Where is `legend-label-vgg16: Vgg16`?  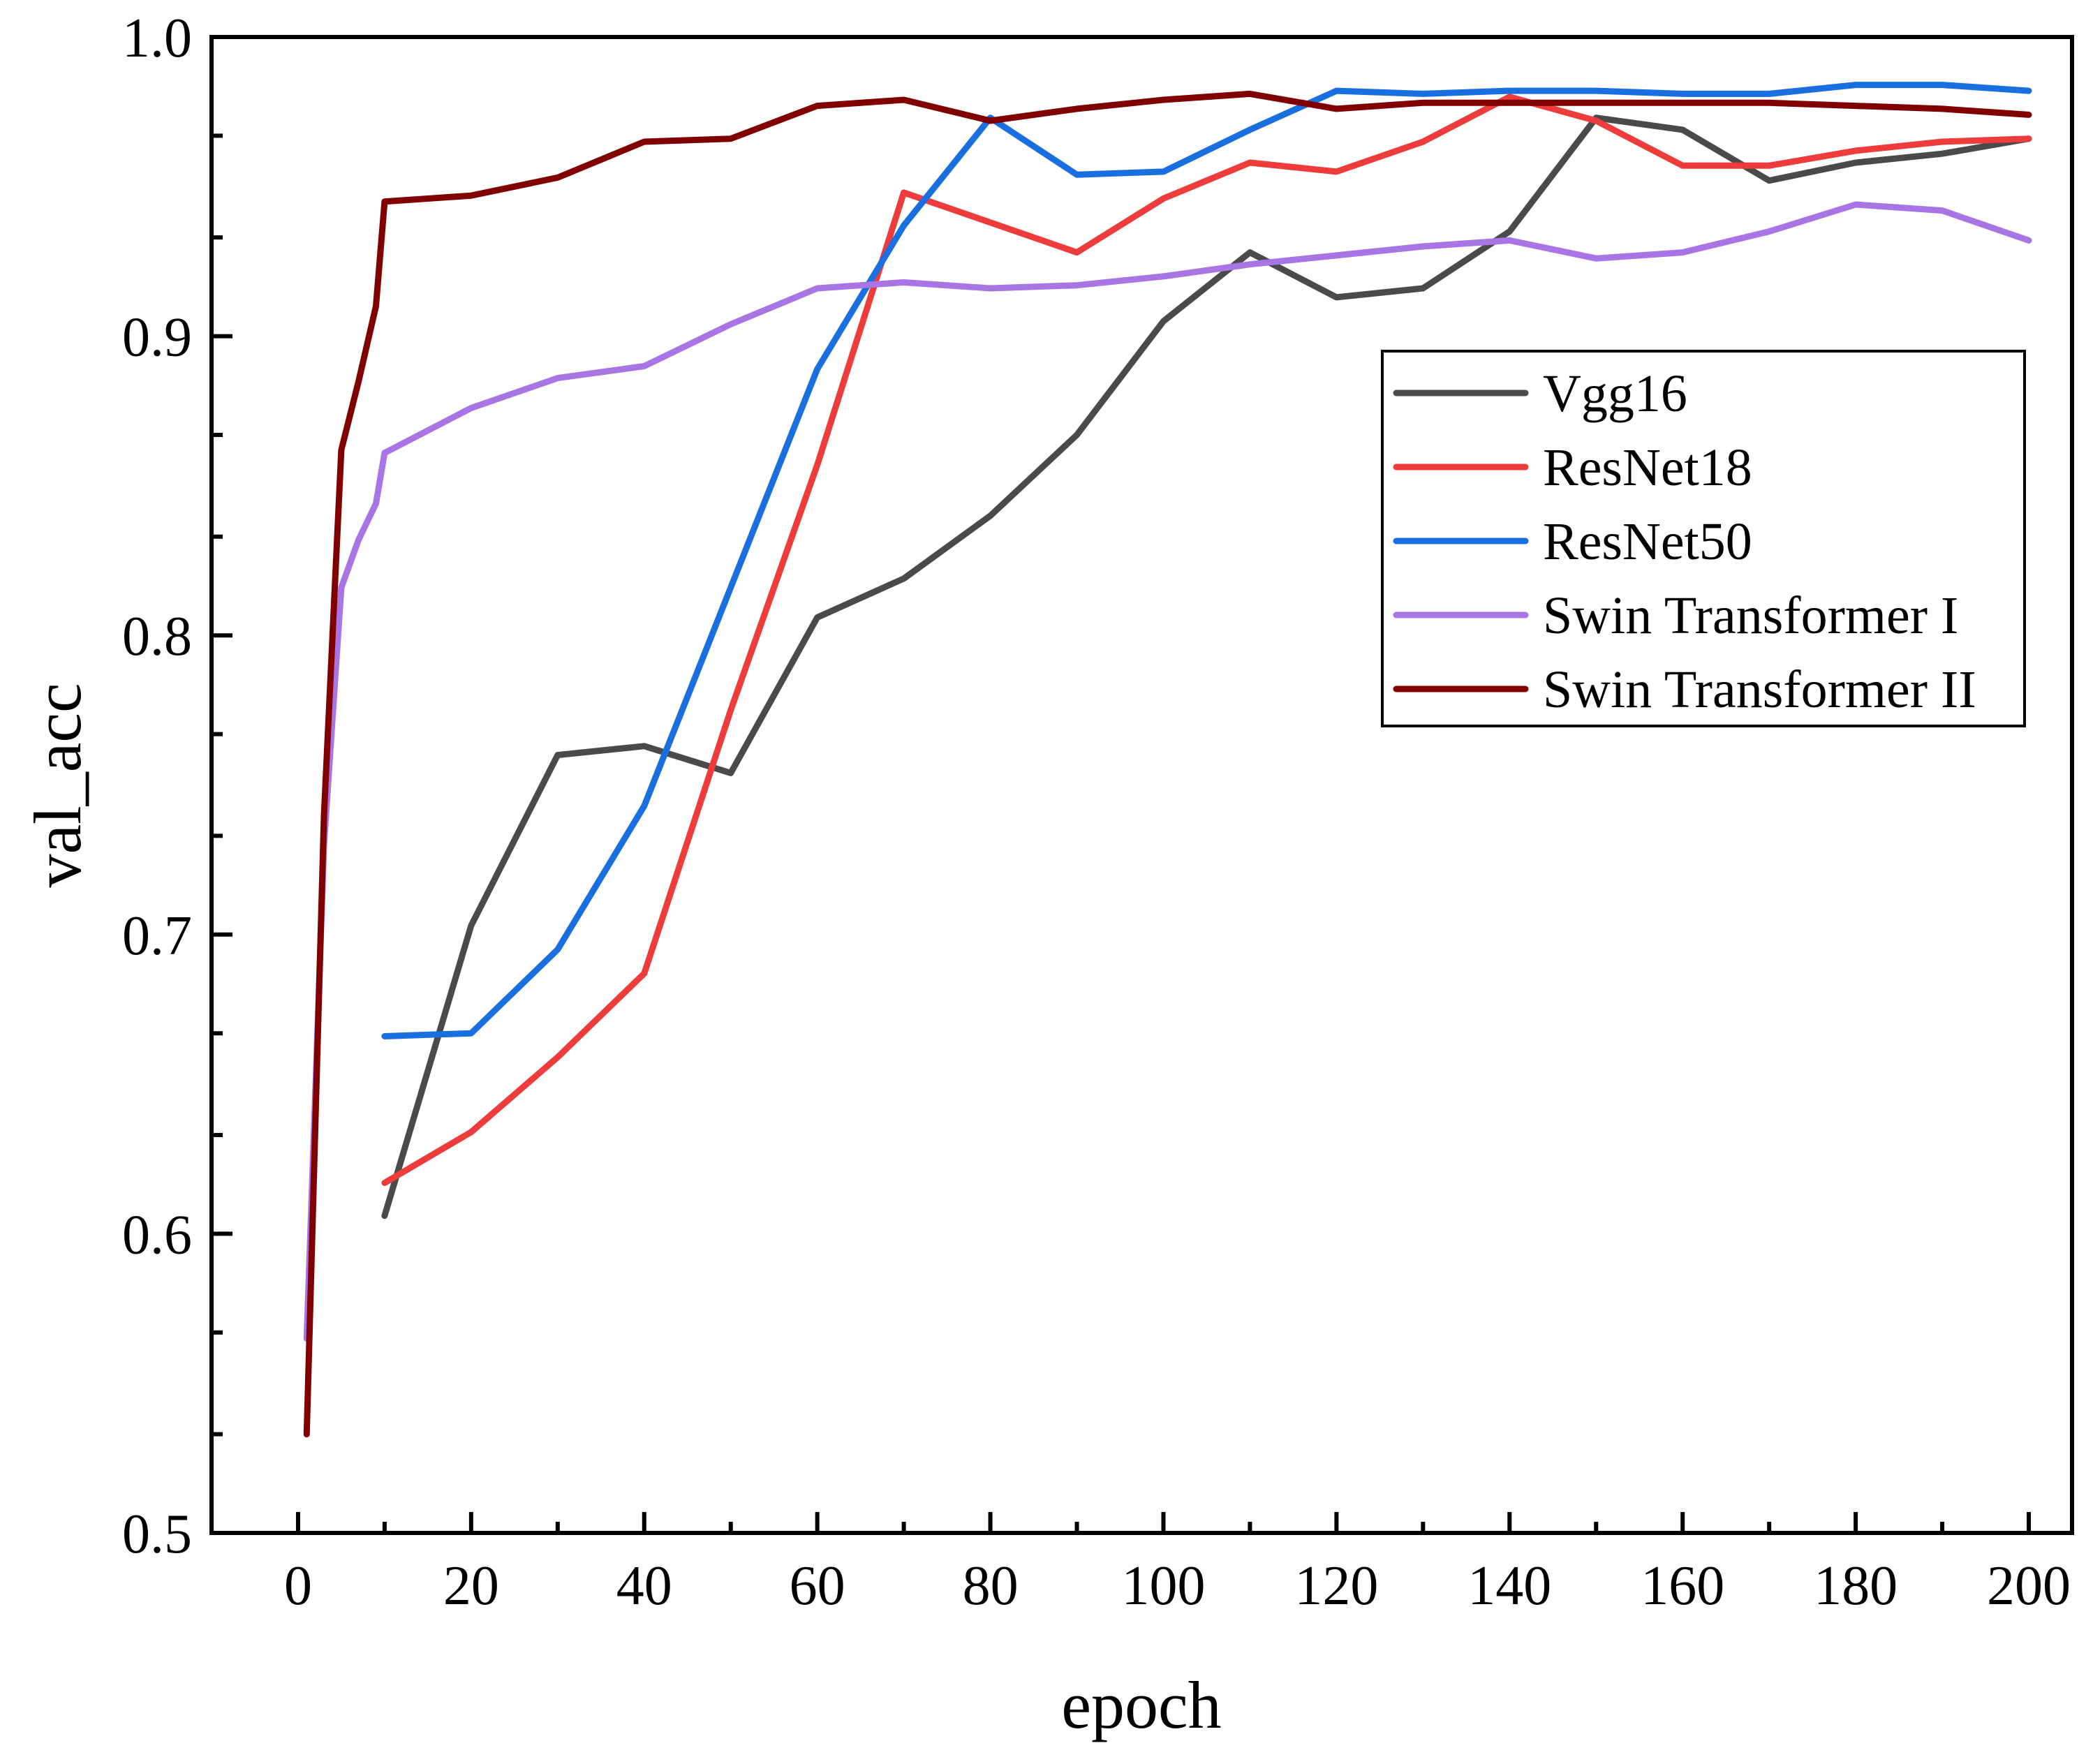
legend-label-vgg16: Vgg16 is located at coordinates (1615, 393).